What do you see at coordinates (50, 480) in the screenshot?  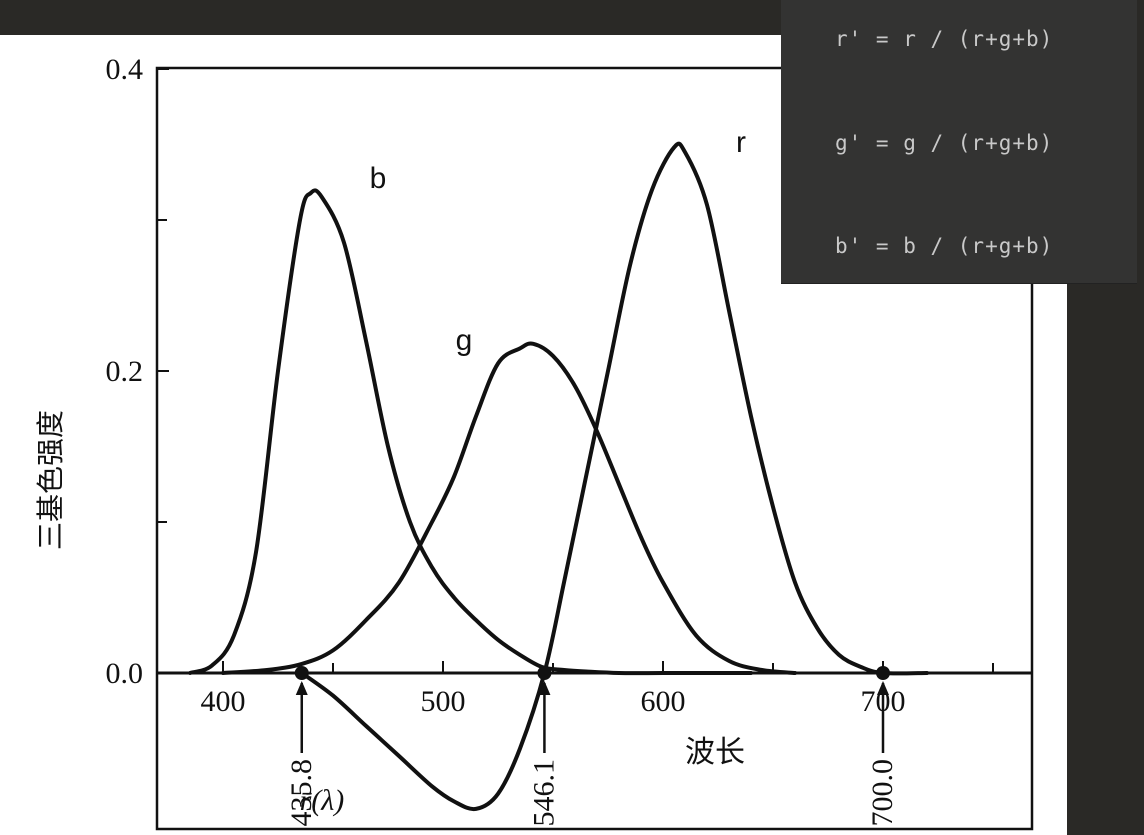 I see `y-axis-label: 三基色强度` at bounding box center [50, 480].